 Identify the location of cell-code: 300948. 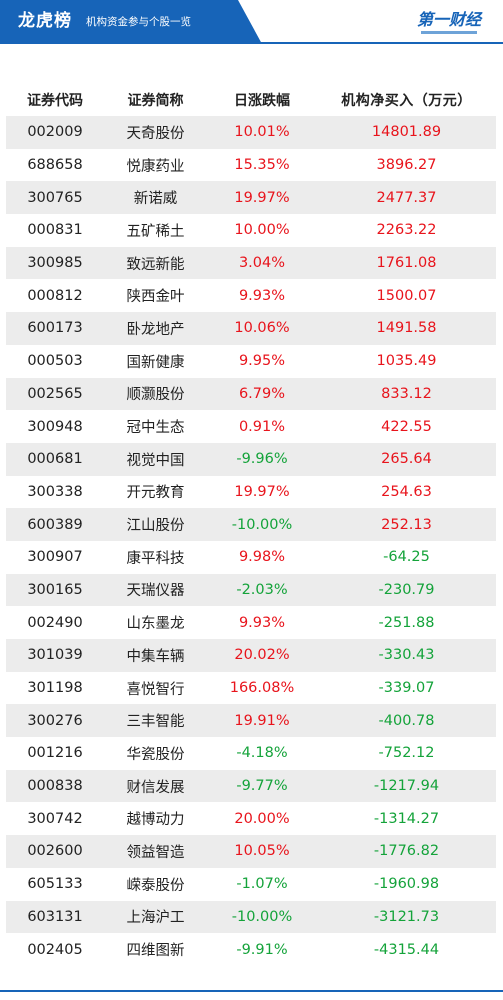
(55, 426).